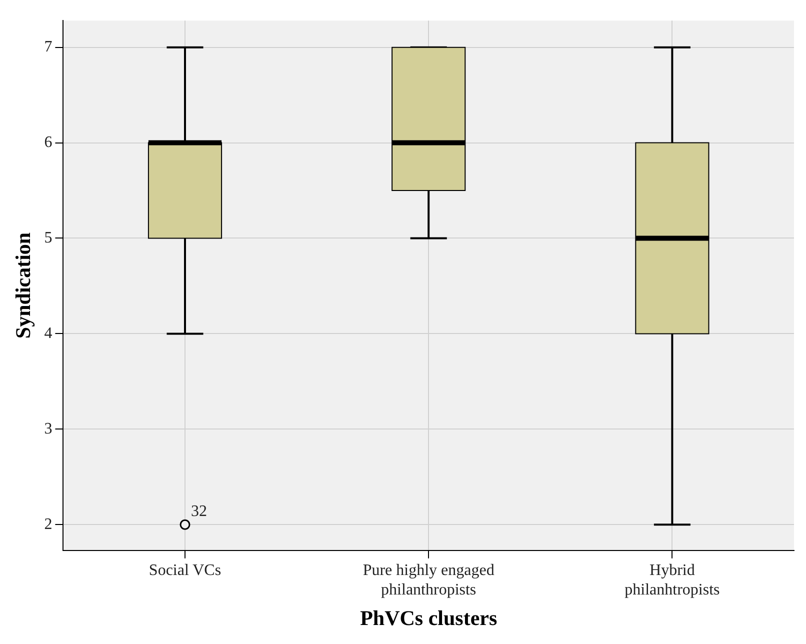 The width and height of the screenshot is (806, 644). What do you see at coordinates (429, 618) in the screenshot?
I see `x-axis-title: PhVCs clusters` at bounding box center [429, 618].